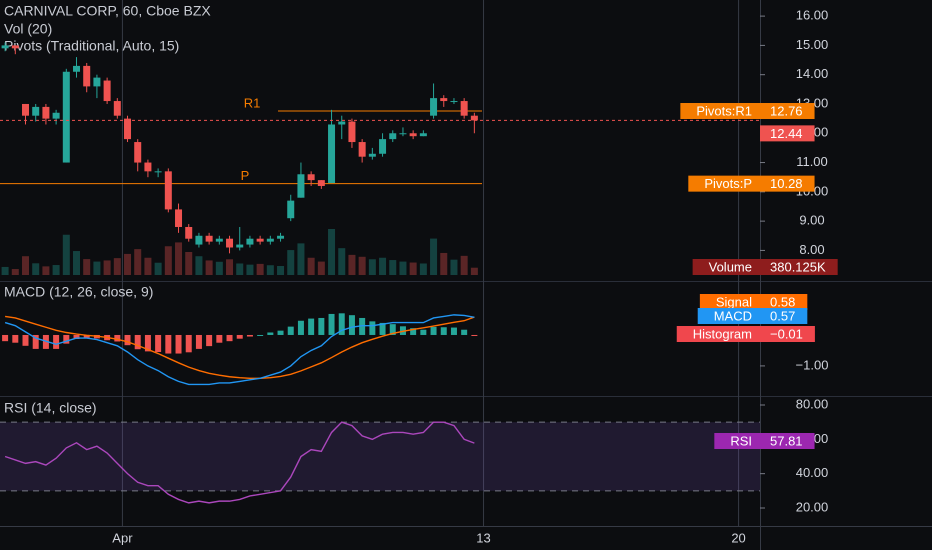  What do you see at coordinates (812, 15) in the screenshot?
I see `y-tick-label: 16.00` at bounding box center [812, 15].